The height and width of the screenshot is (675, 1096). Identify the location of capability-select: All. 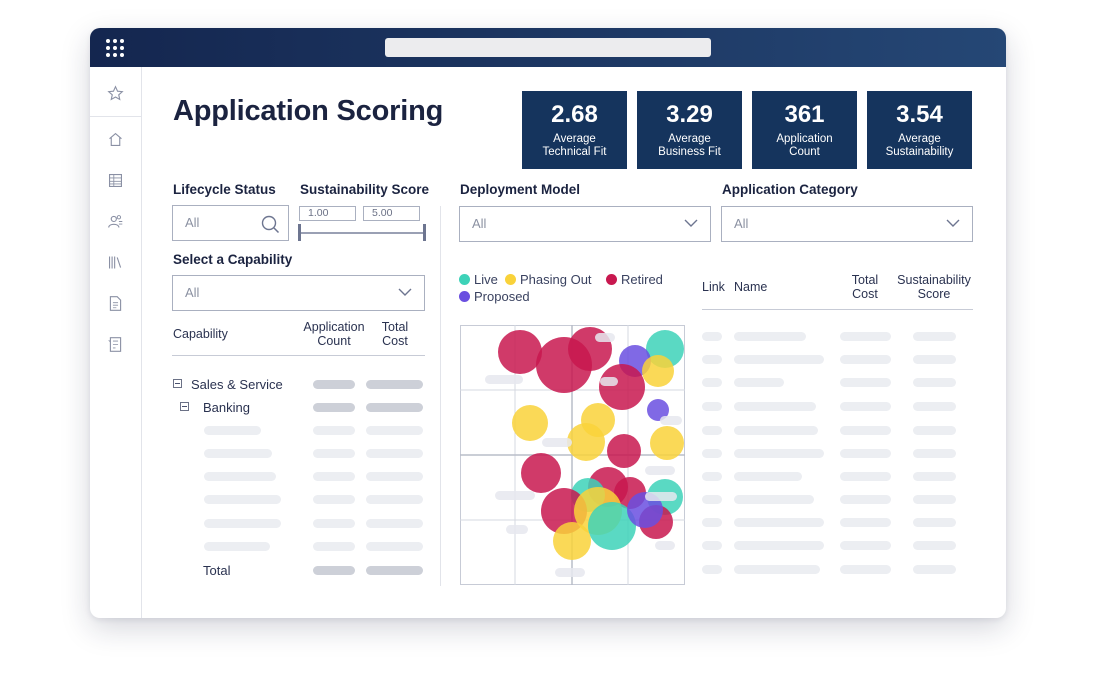
(298, 293).